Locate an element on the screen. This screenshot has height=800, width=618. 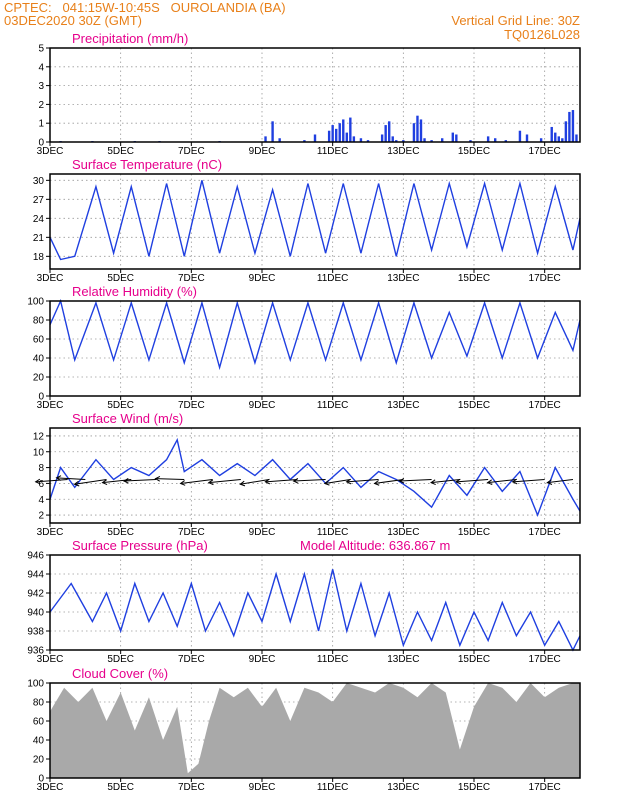
panel-title: Cloud Cover (%) is located at coordinates (120, 673).